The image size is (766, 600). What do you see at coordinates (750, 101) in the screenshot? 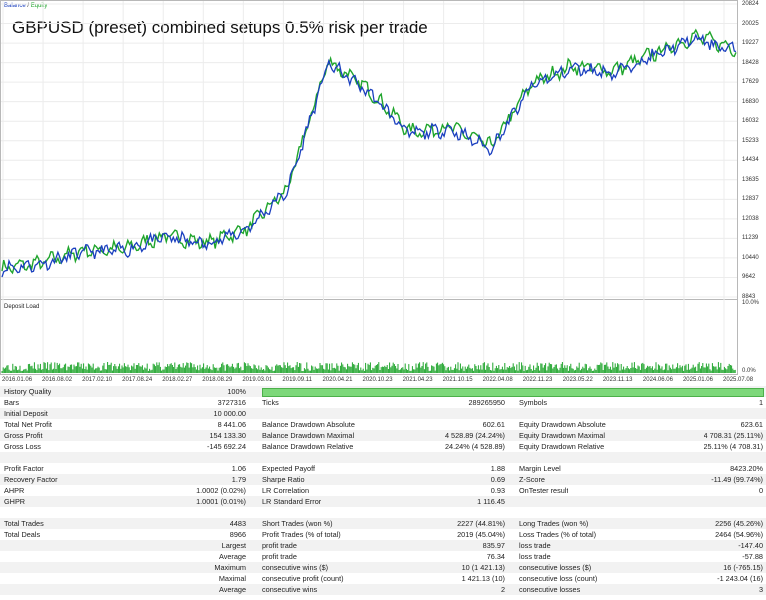
I see `y-tick-label: 16830` at bounding box center [750, 101].